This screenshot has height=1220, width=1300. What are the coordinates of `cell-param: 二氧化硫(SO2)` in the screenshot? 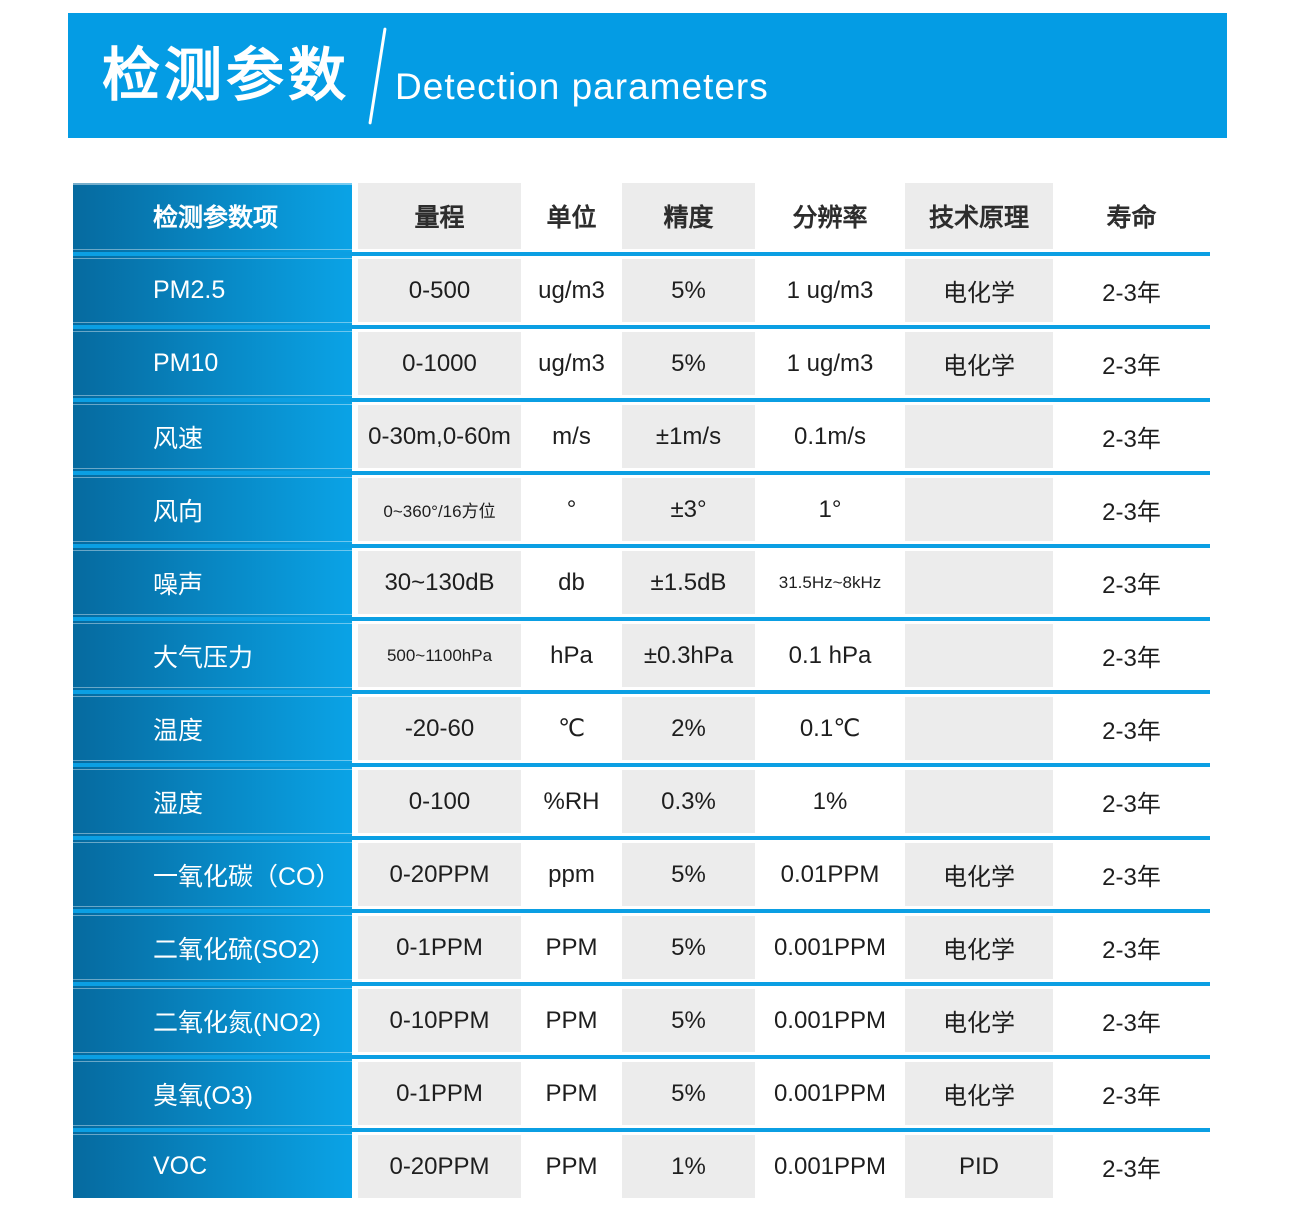 It's located at (236, 949).